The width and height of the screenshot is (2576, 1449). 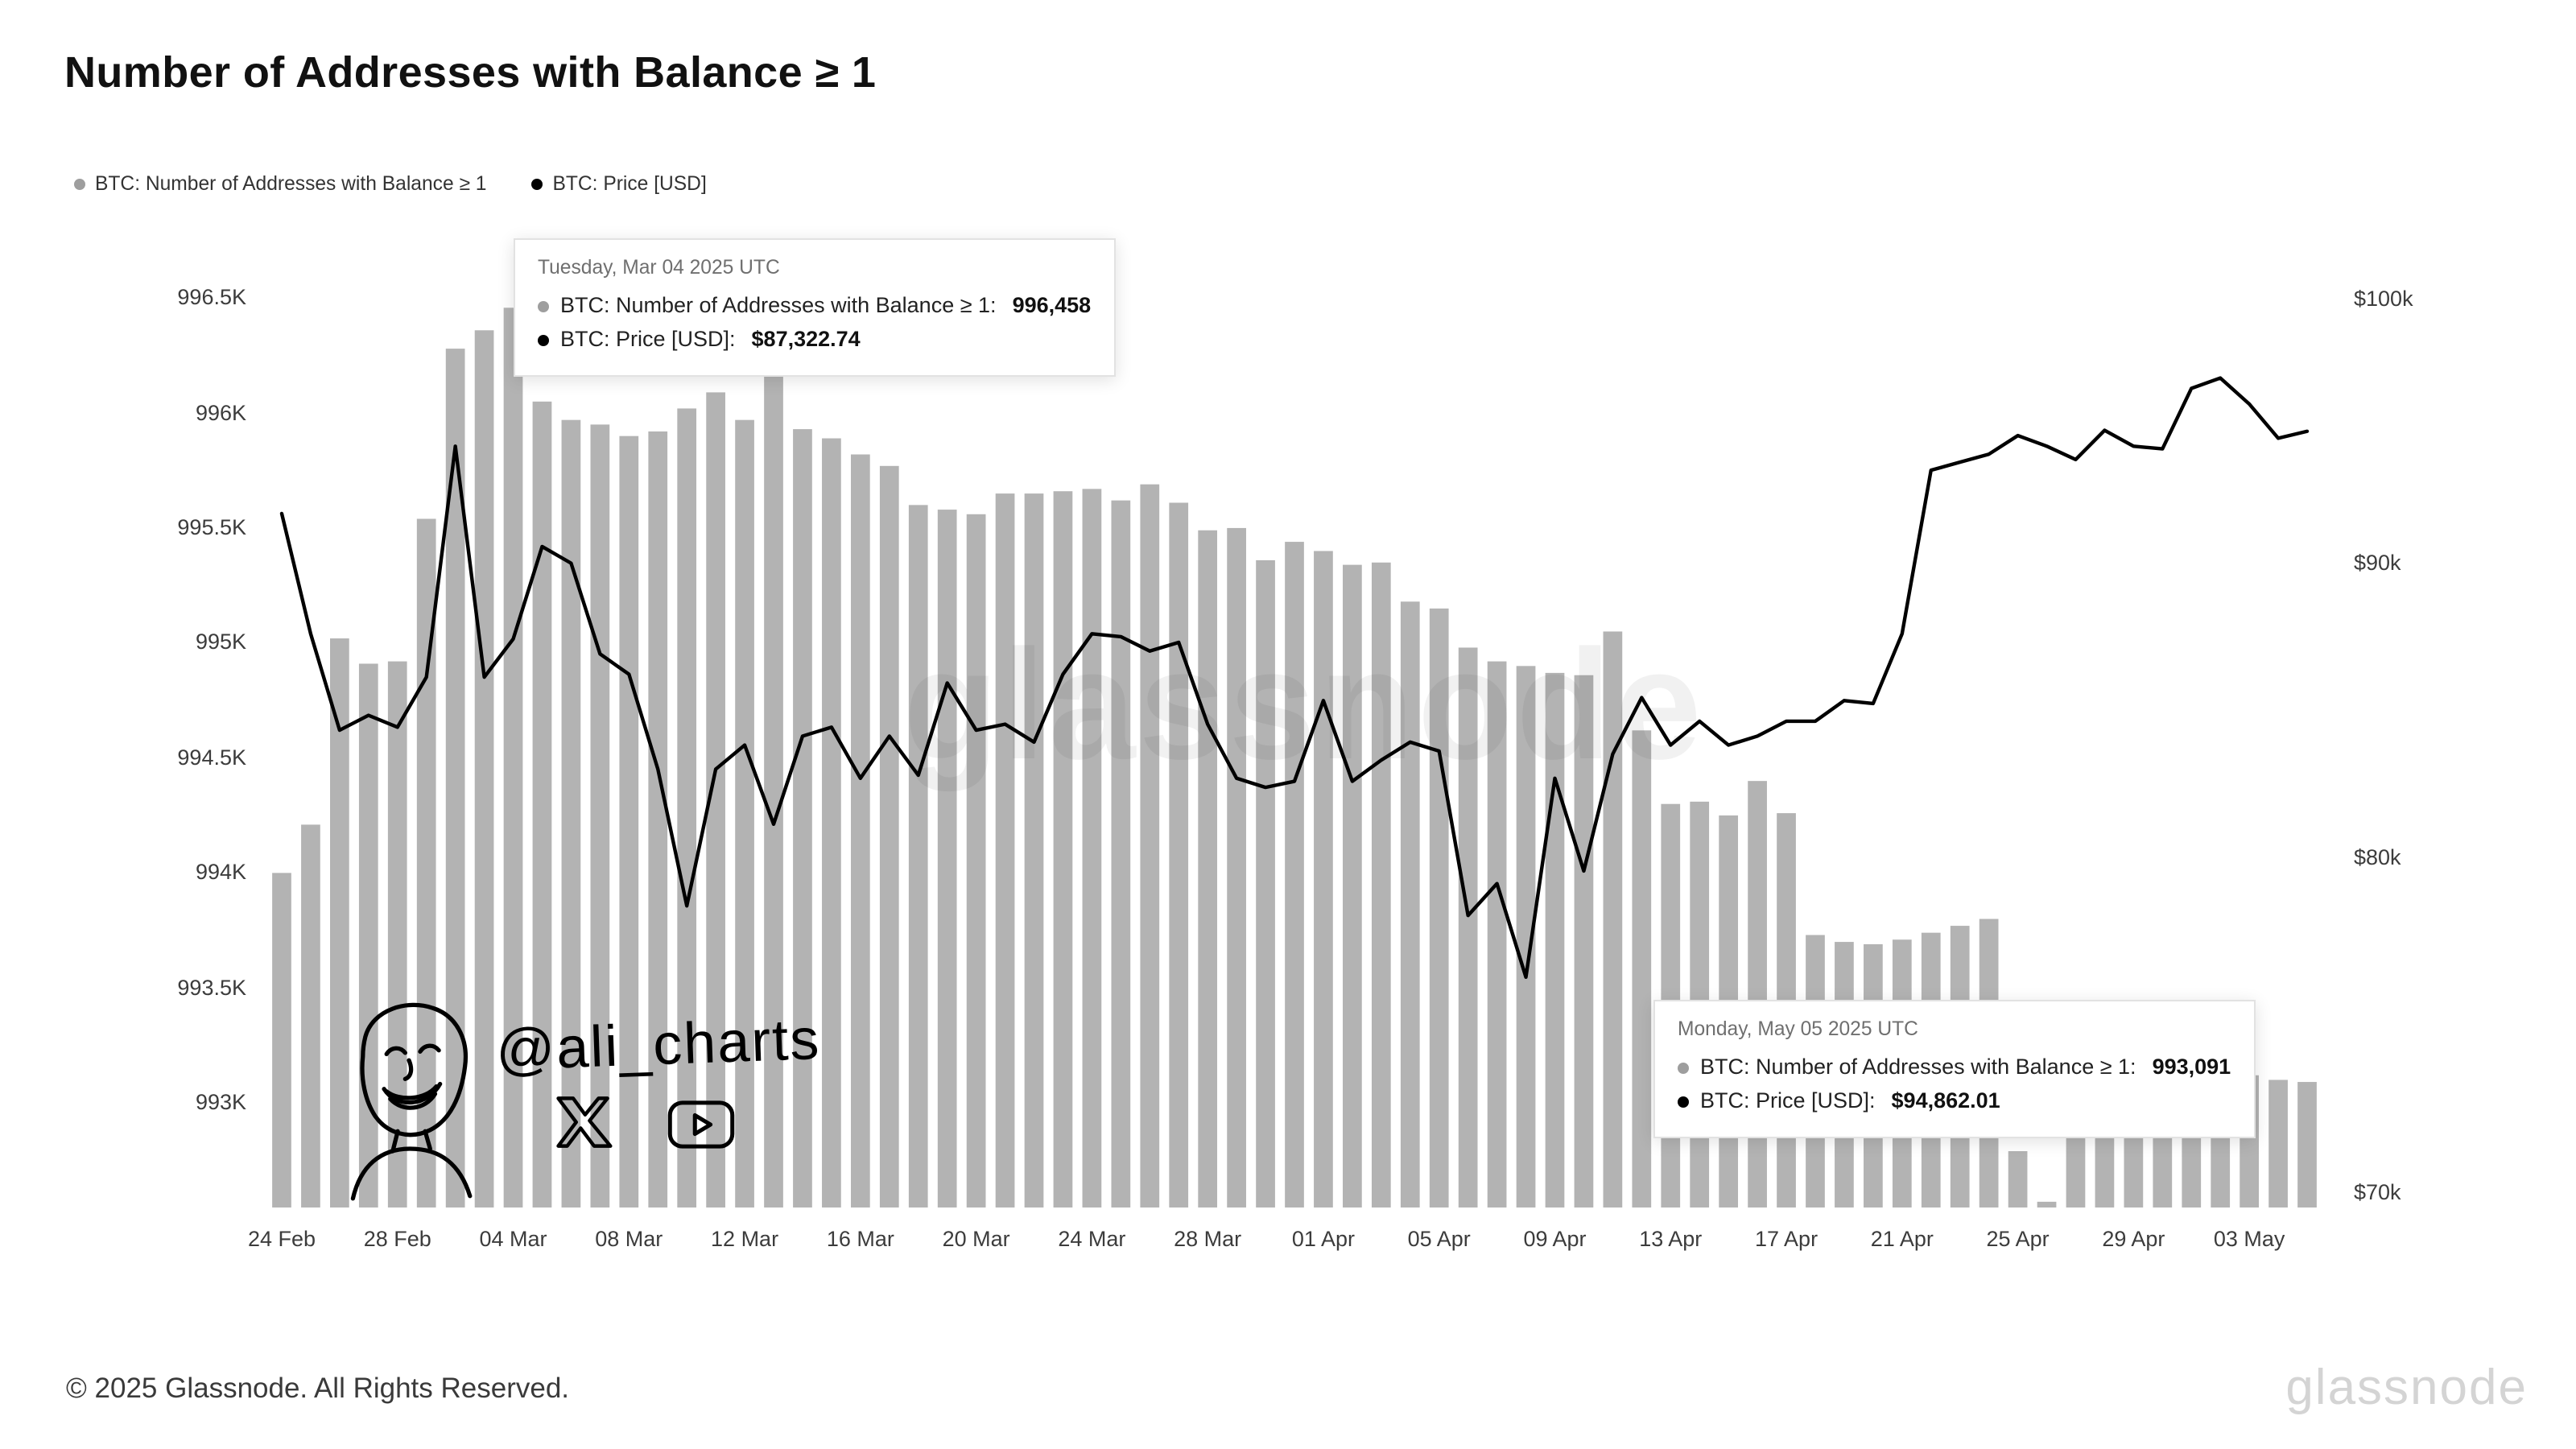 What do you see at coordinates (1555, 1239) in the screenshot?
I see `axis-tick-label: 09 Apr` at bounding box center [1555, 1239].